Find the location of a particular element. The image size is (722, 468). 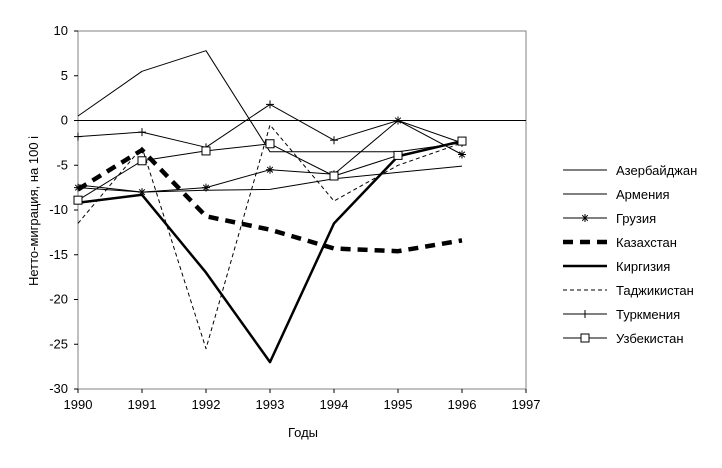

legend-label: Казахстан is located at coordinates (646, 242).